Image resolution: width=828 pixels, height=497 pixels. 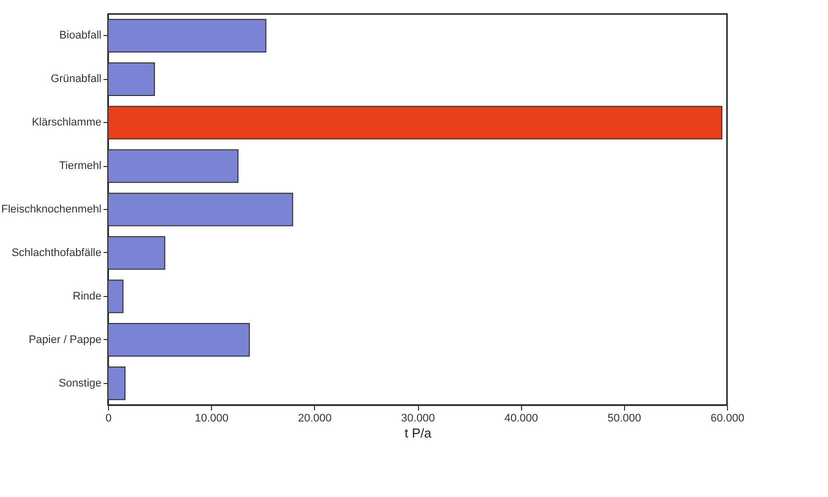 What do you see at coordinates (418, 418) in the screenshot?
I see `x-tick-label: 30.000` at bounding box center [418, 418].